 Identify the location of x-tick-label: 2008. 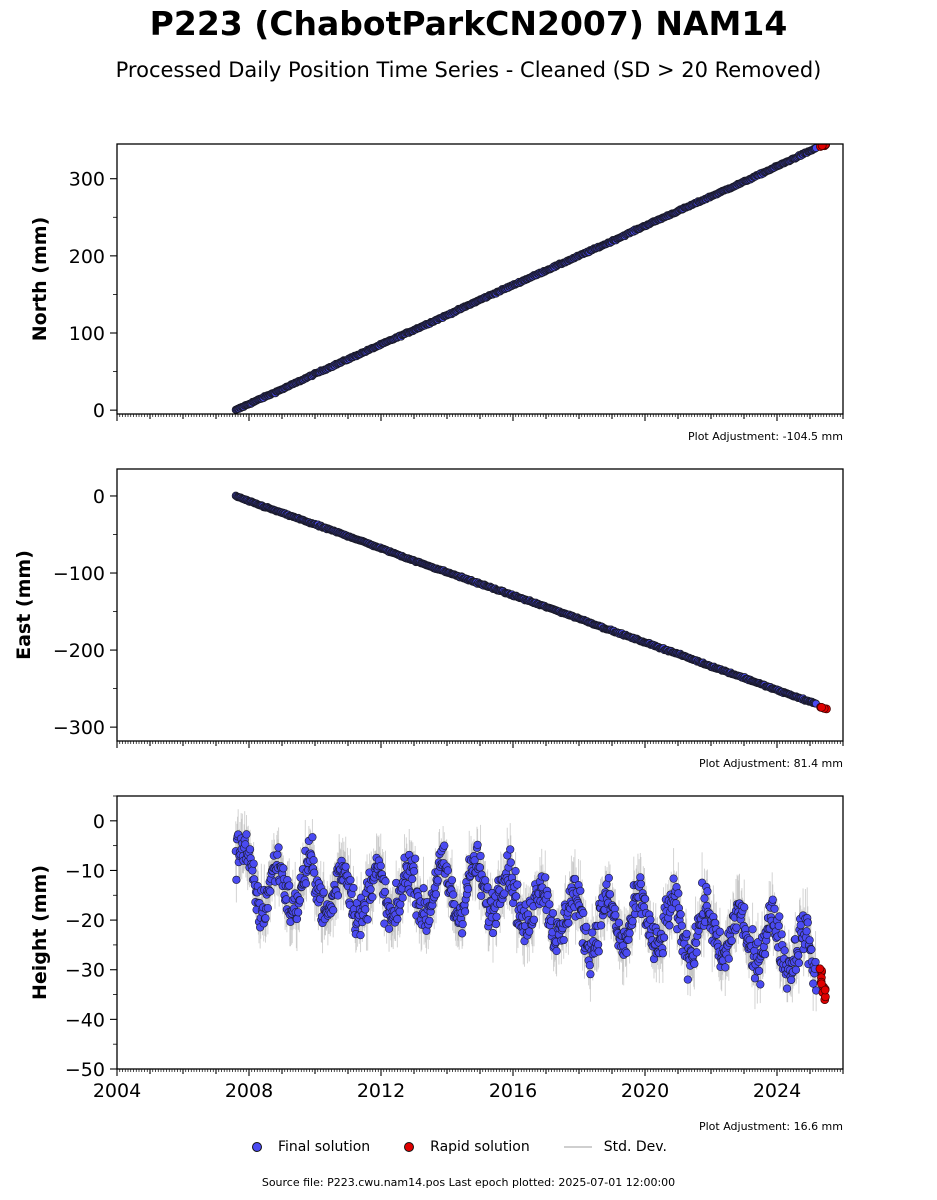
(249, 1091).